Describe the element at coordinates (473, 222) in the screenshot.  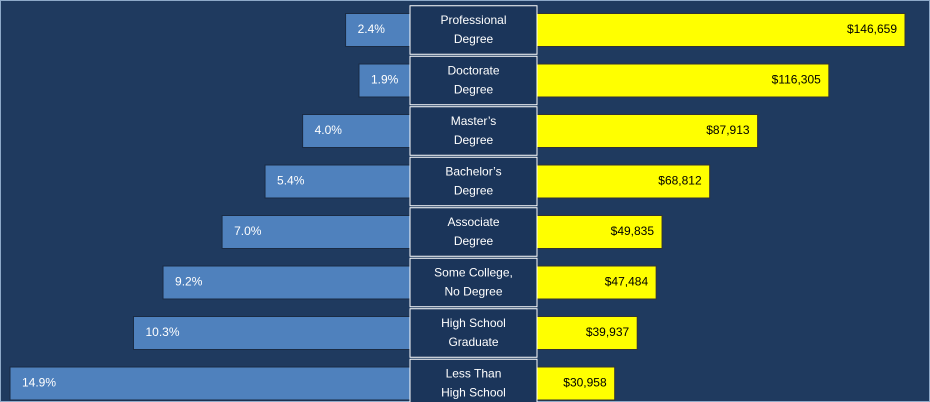
I see `category-label: Associate` at that location.